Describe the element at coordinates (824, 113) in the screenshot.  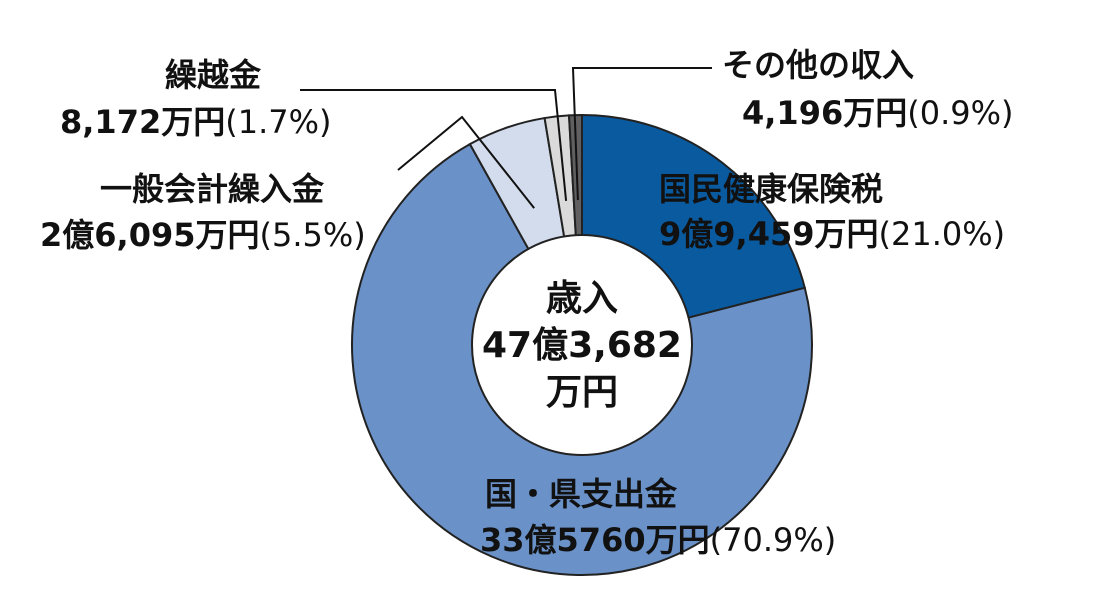
I see `slice-amount-sonota: 4,196万円` at that location.